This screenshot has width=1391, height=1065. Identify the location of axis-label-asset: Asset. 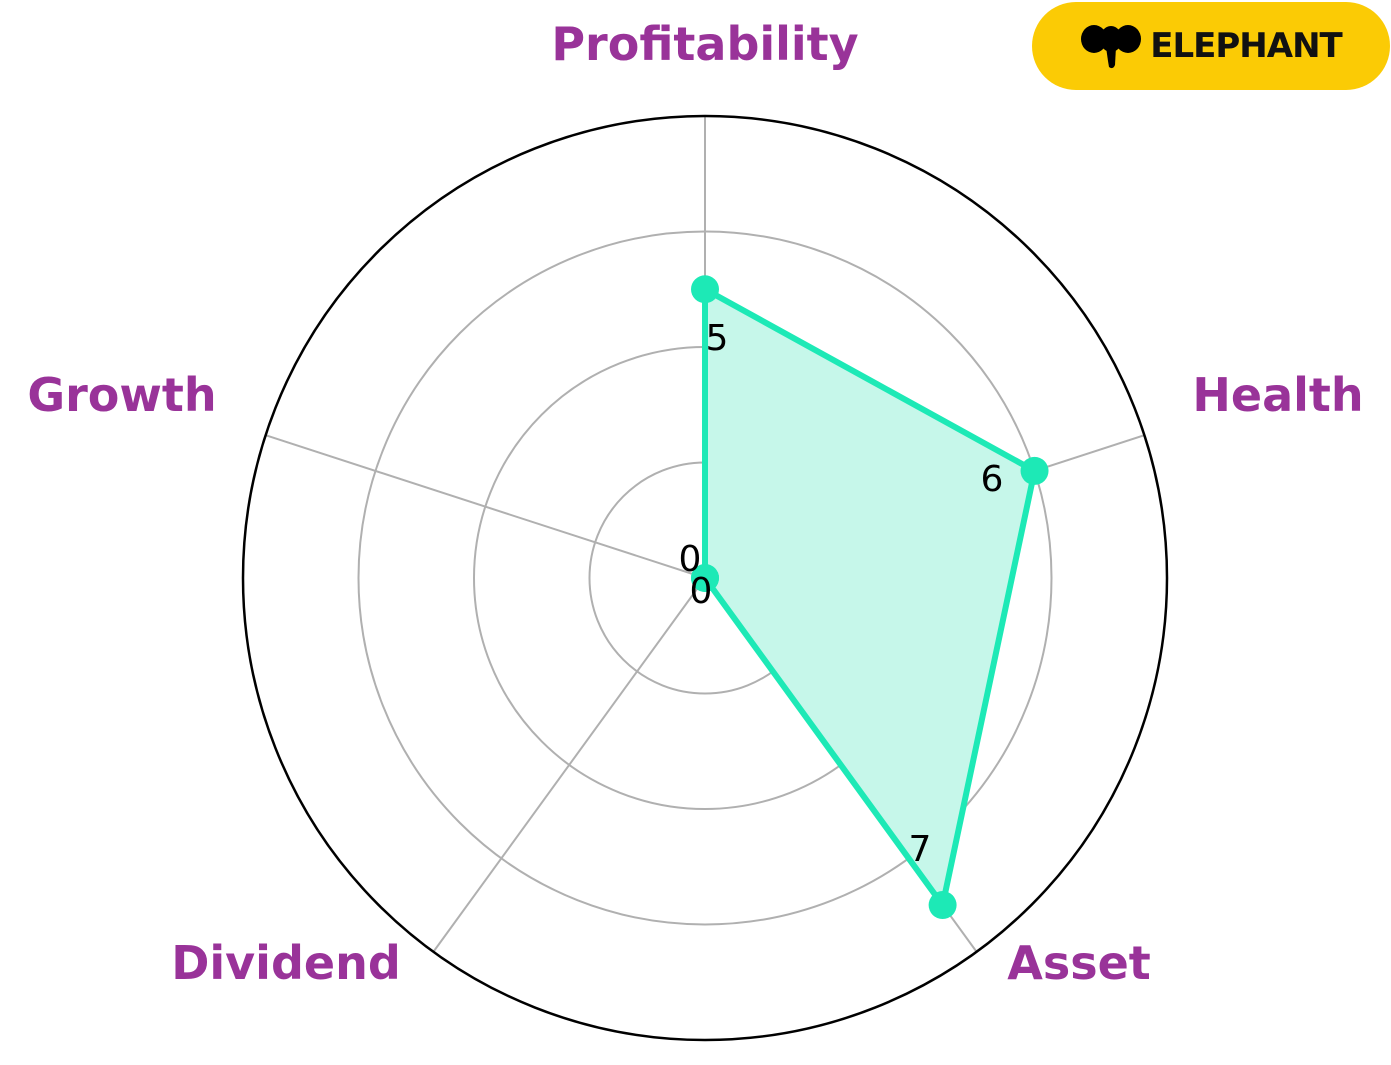
(1079, 963).